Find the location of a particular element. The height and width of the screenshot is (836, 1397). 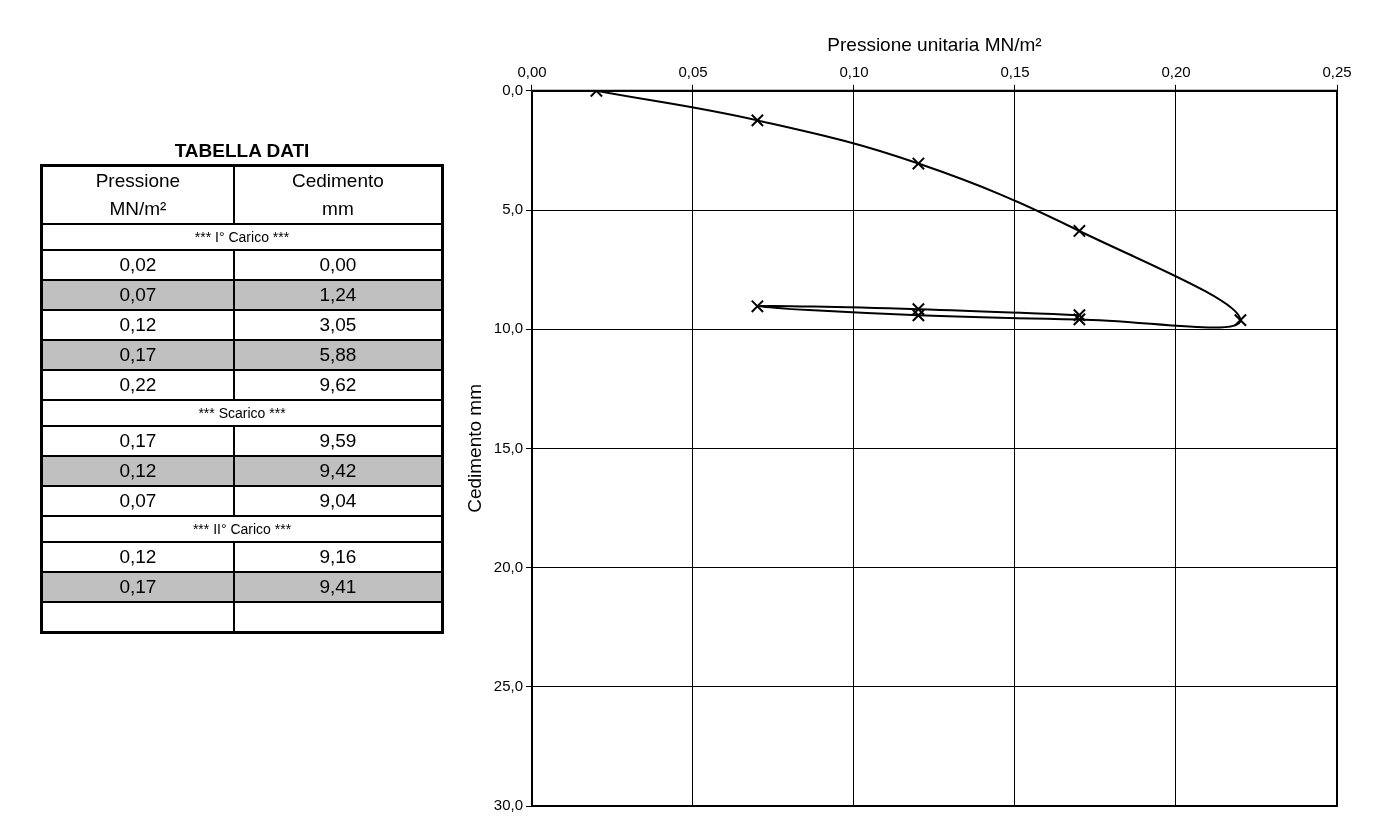

y-axis-title: Cedimento mm is located at coordinates (474, 448).